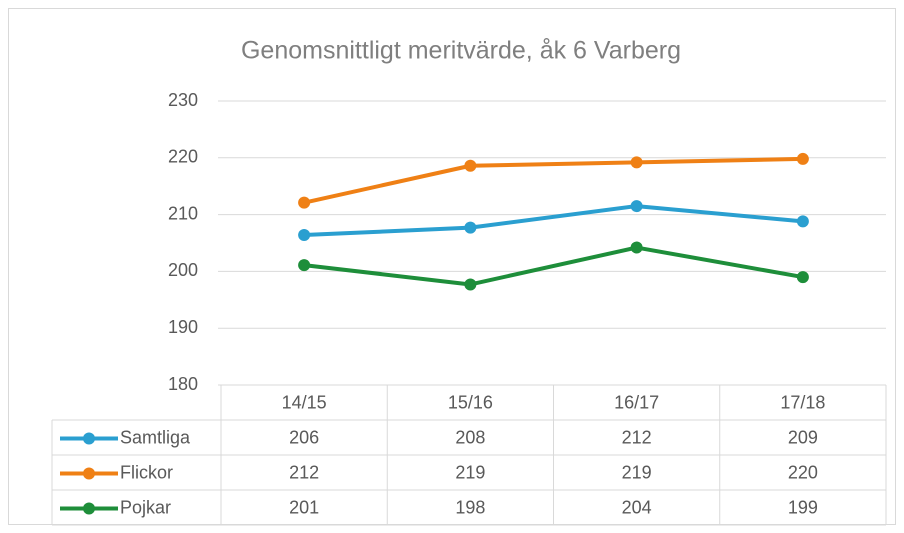  What do you see at coordinates (470, 402) in the screenshot?
I see `x-tick-label: 15/16` at bounding box center [470, 402].